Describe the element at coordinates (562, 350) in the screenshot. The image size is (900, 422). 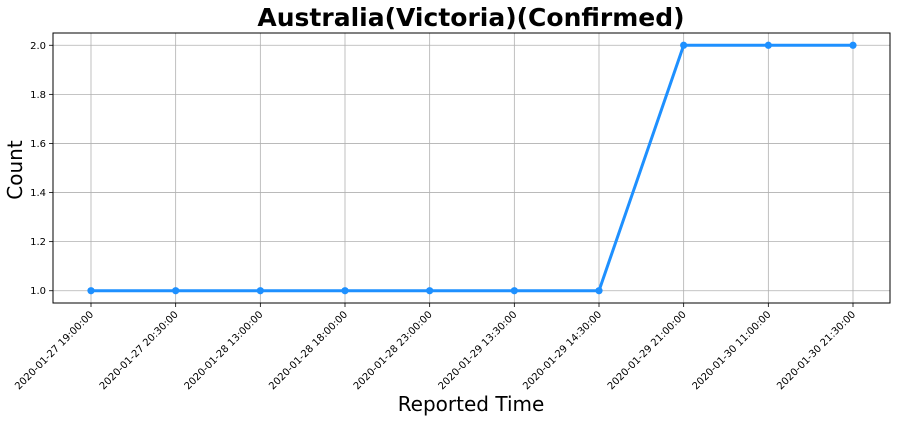
I see `x-tick-label: 2020-01-29 14:30:00` at that location.